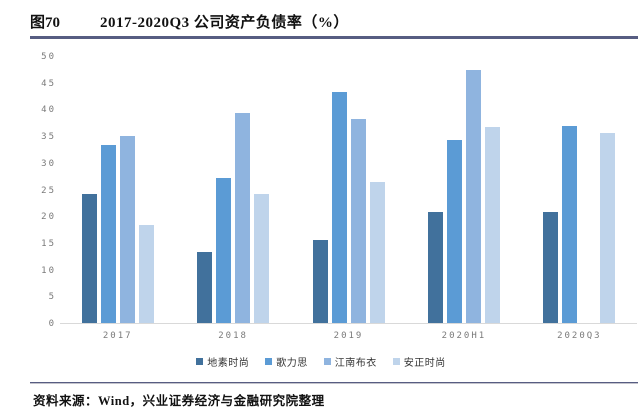 This screenshot has width=642, height=416. Describe the element at coordinates (334, 383) in the screenshot. I see `footer-rule` at that location.